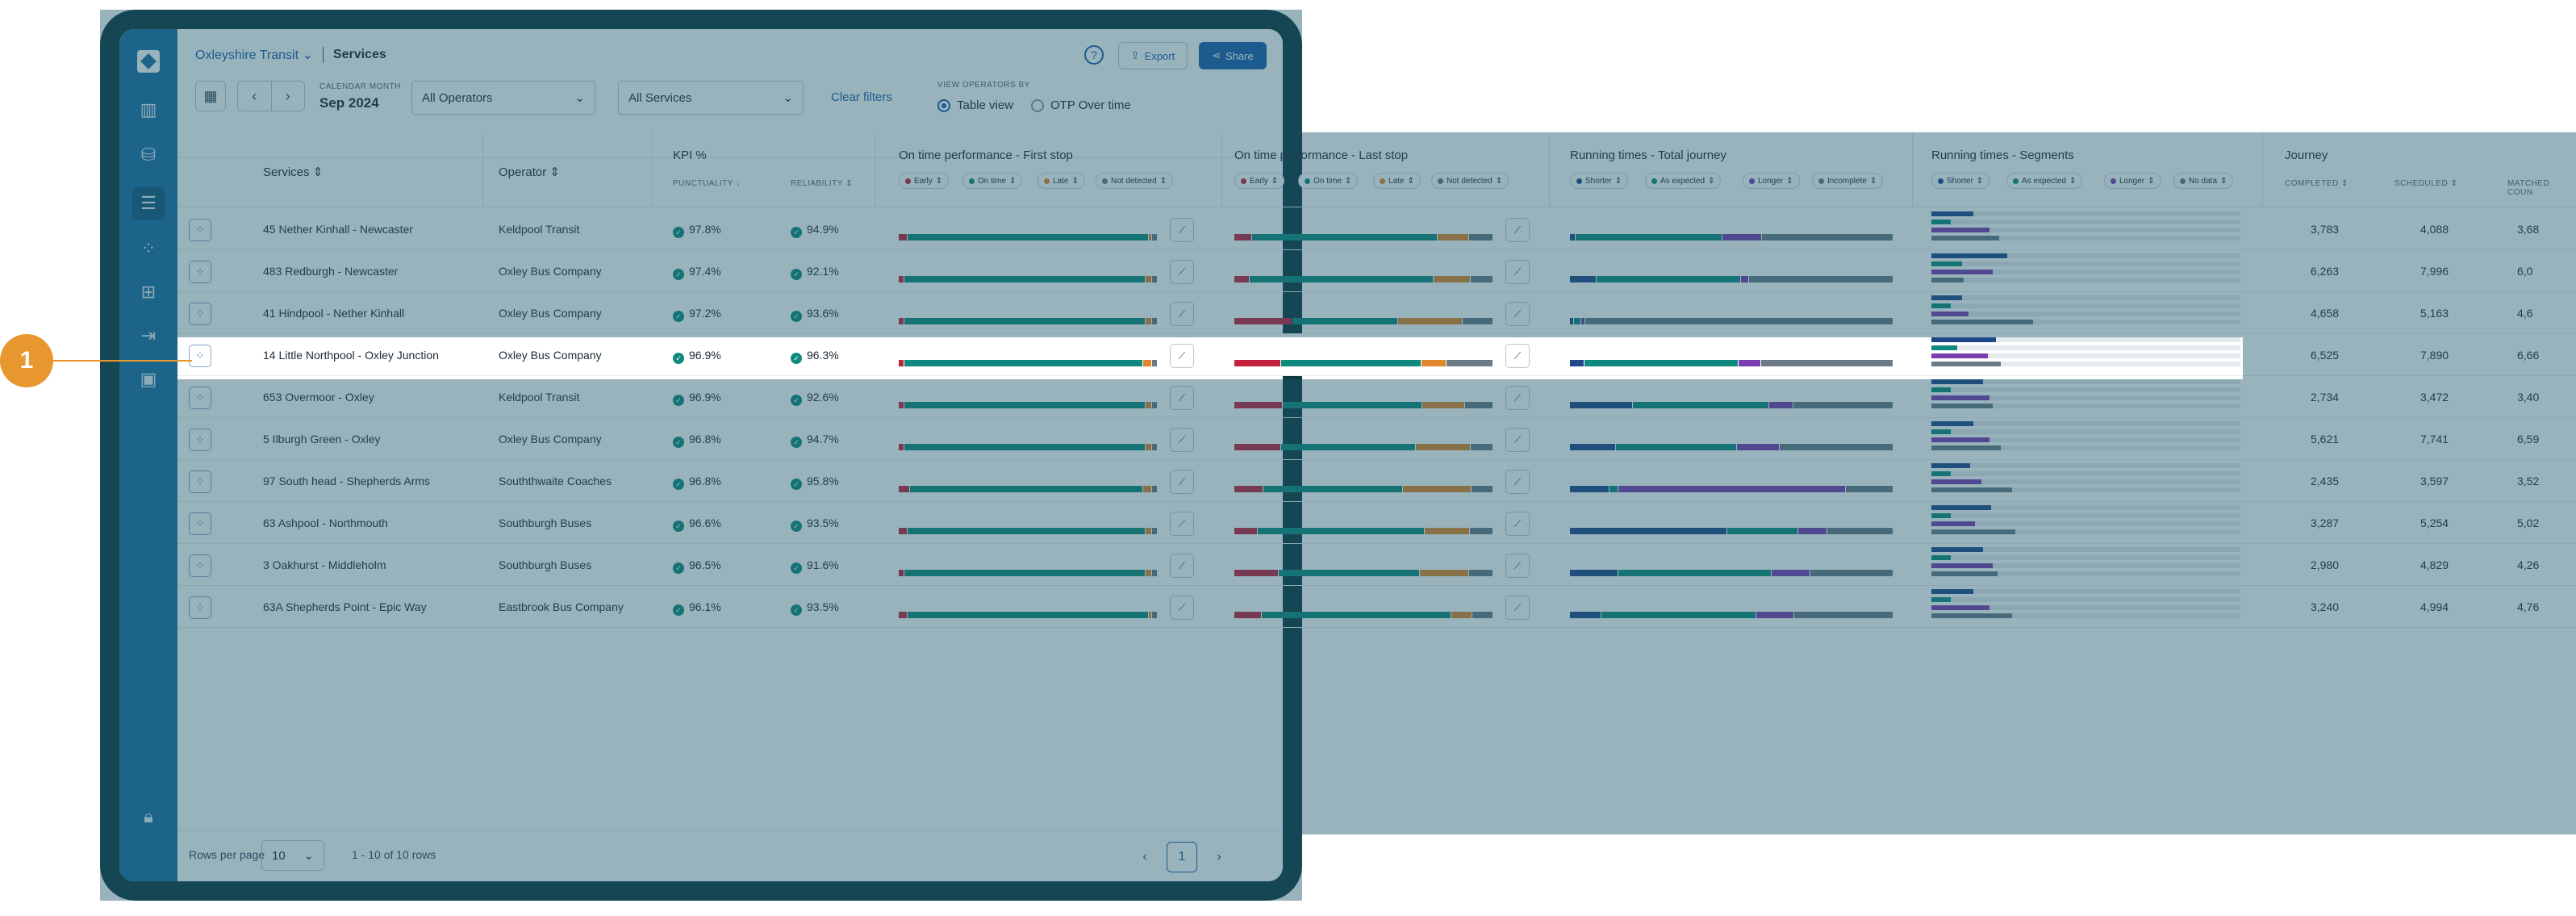 The height and width of the screenshot is (916, 2576). What do you see at coordinates (211, 96) in the screenshot?
I see `calendar-button: ▦` at bounding box center [211, 96].